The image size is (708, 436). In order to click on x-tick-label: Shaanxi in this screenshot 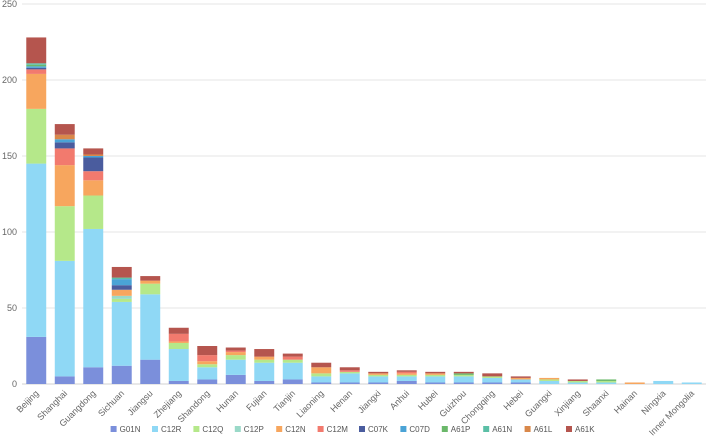, I will do `click(596, 403)`.